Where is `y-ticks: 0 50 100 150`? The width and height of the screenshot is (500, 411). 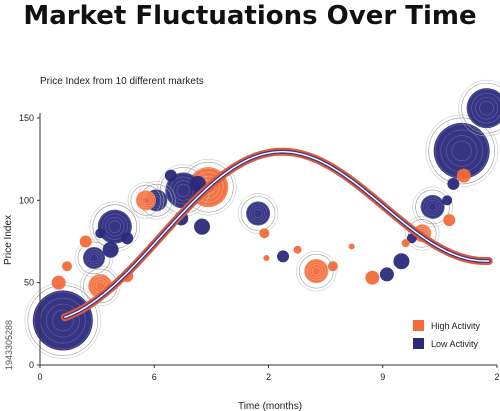 y-ticks: 0 50 100 150 is located at coordinates (29, 241).